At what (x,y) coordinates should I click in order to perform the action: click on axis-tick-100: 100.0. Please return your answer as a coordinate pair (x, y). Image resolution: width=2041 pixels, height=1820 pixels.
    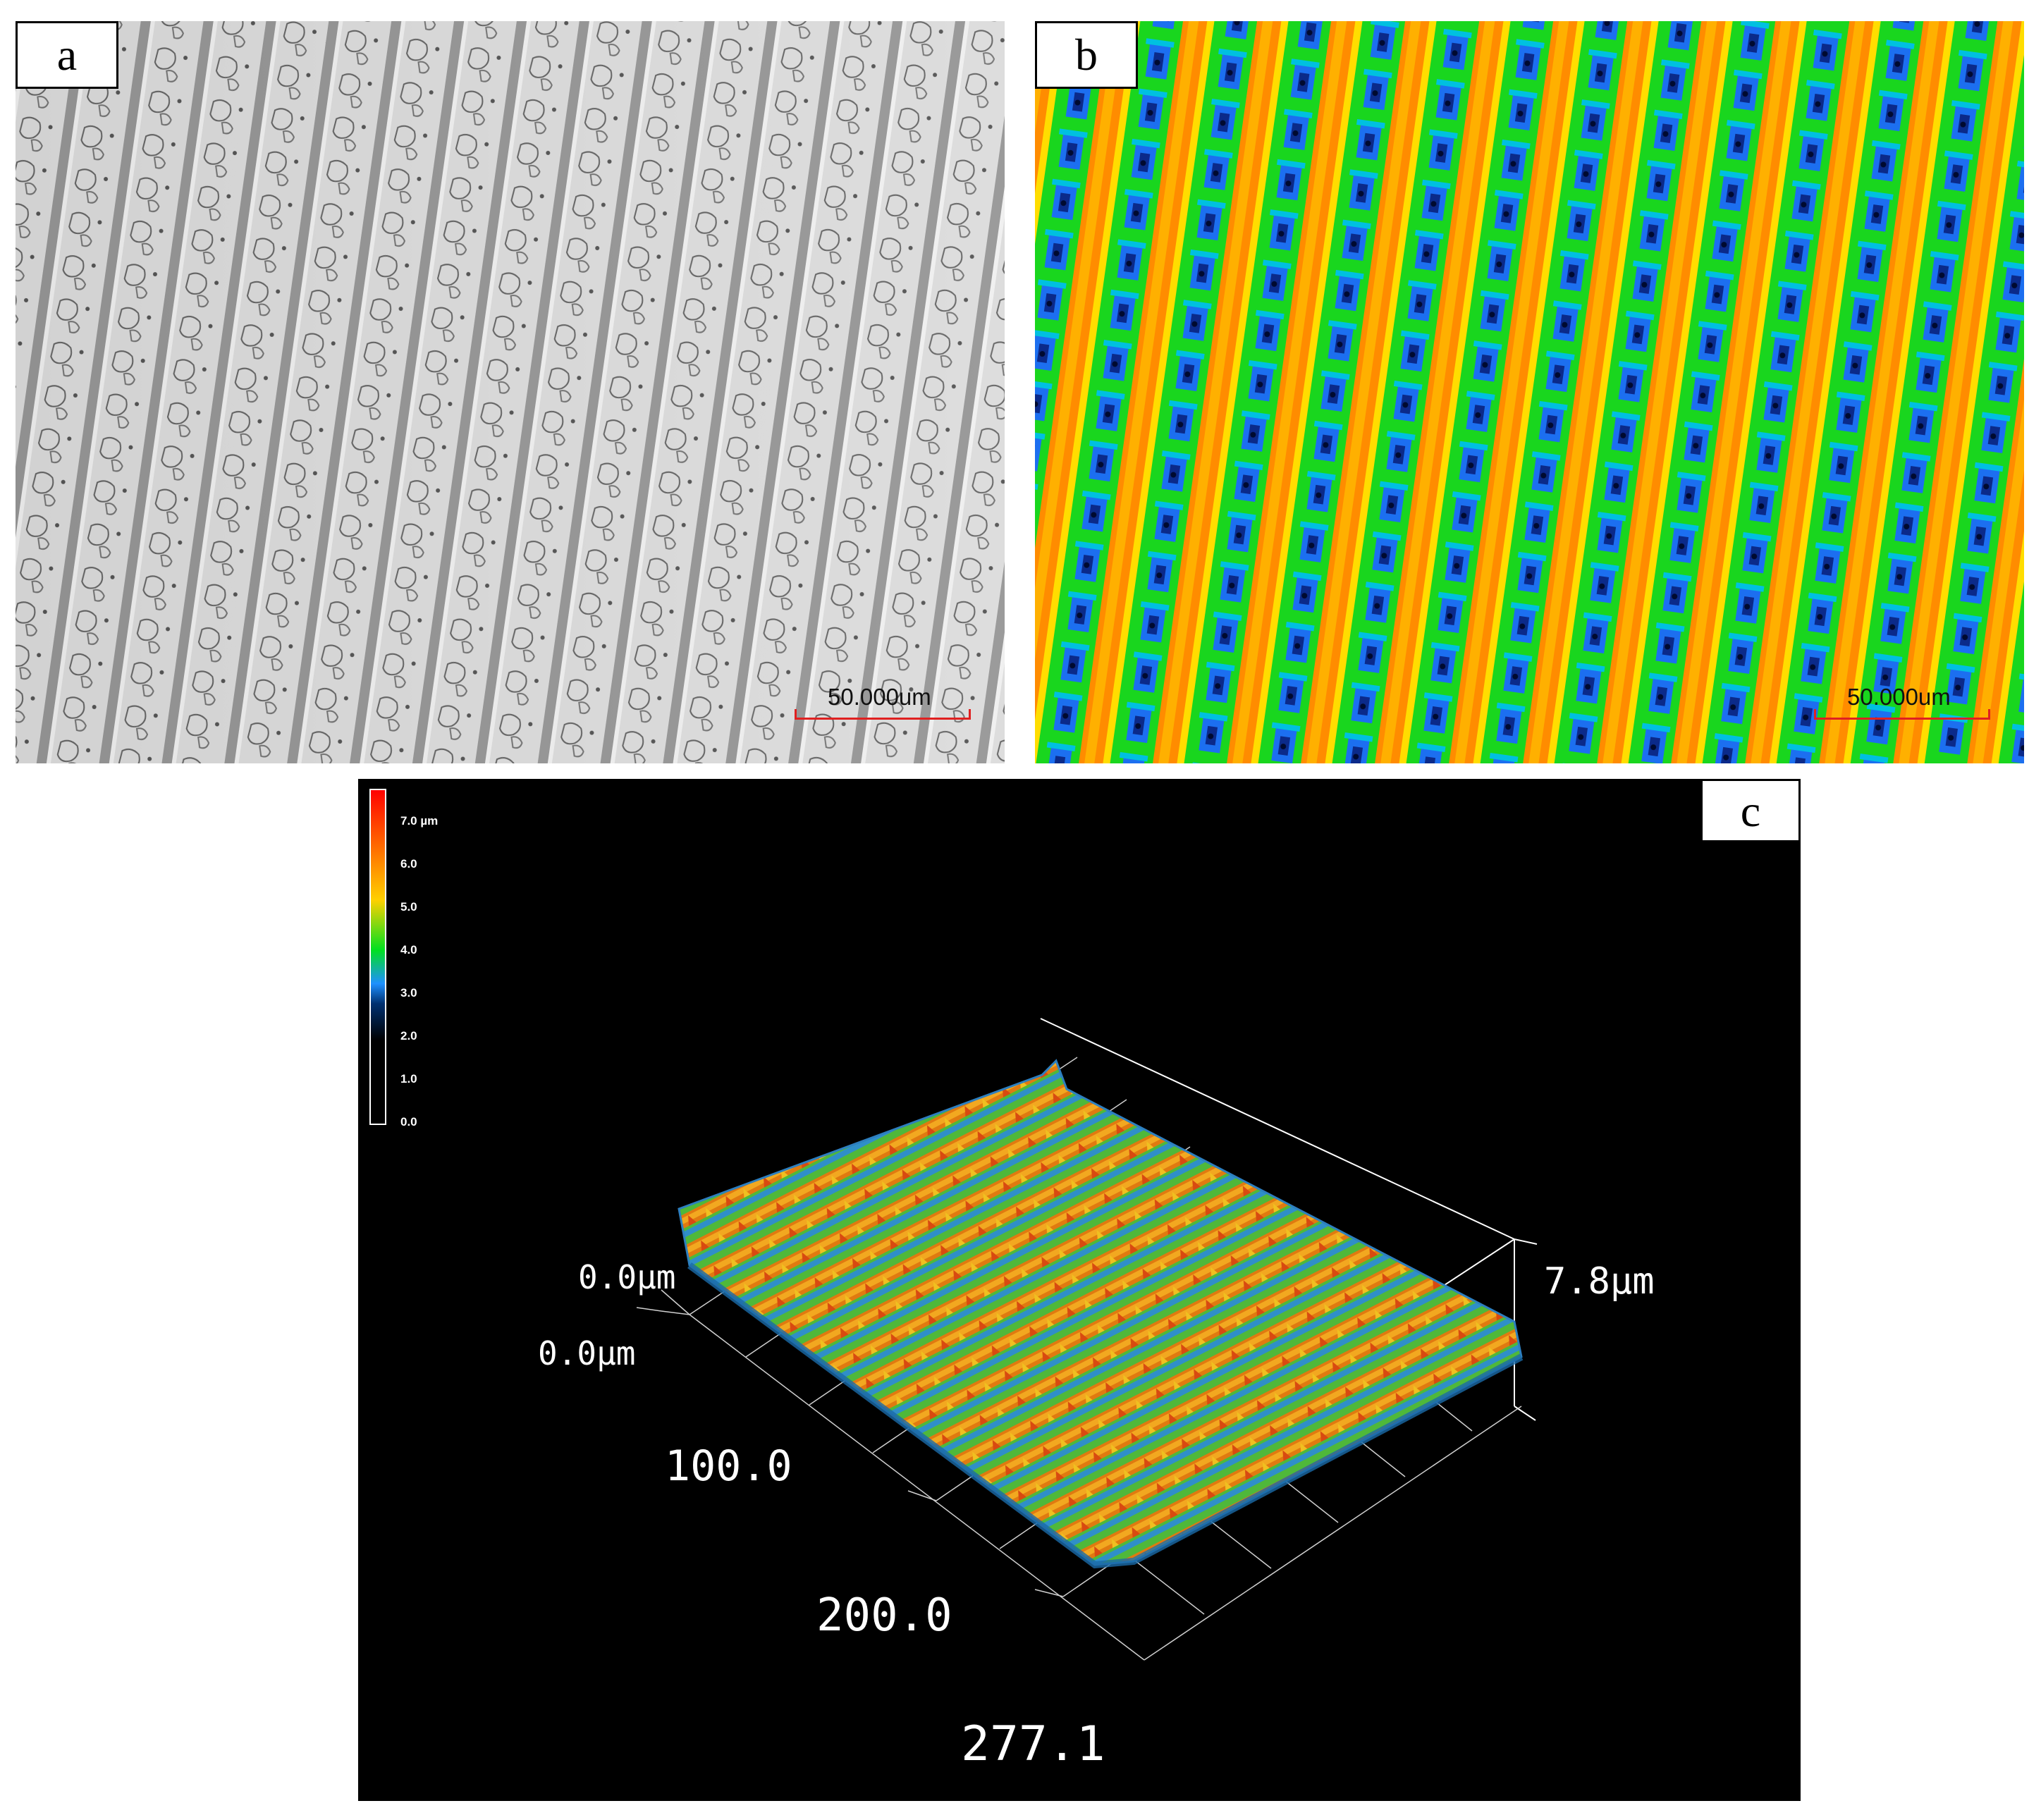
    Looking at the image, I should click on (728, 1466).